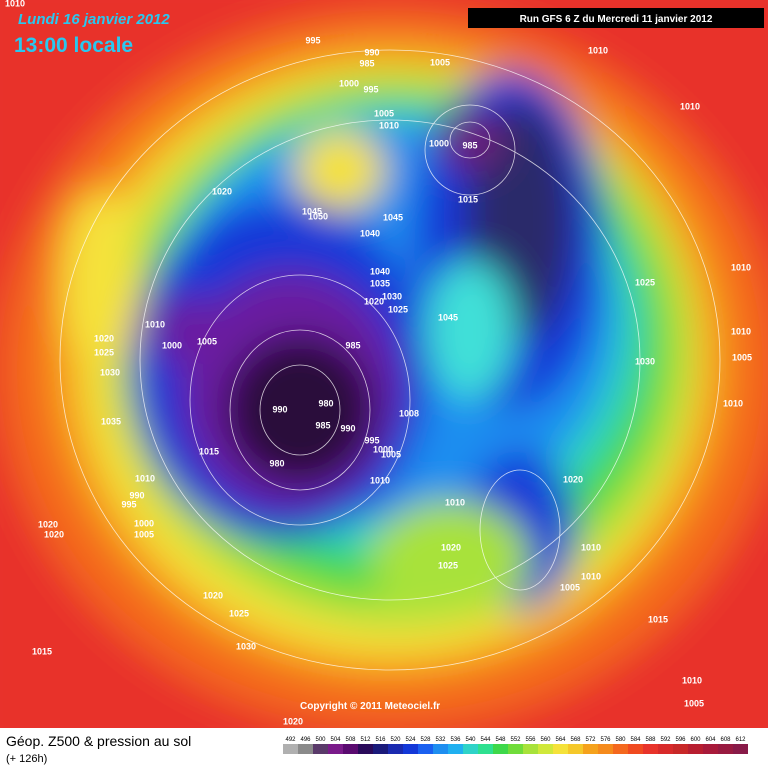 This screenshot has width=768, height=768. What do you see at coordinates (370, 706) in the screenshot?
I see `copyright: Copyright © 2011 Meteociel.fr` at bounding box center [370, 706].